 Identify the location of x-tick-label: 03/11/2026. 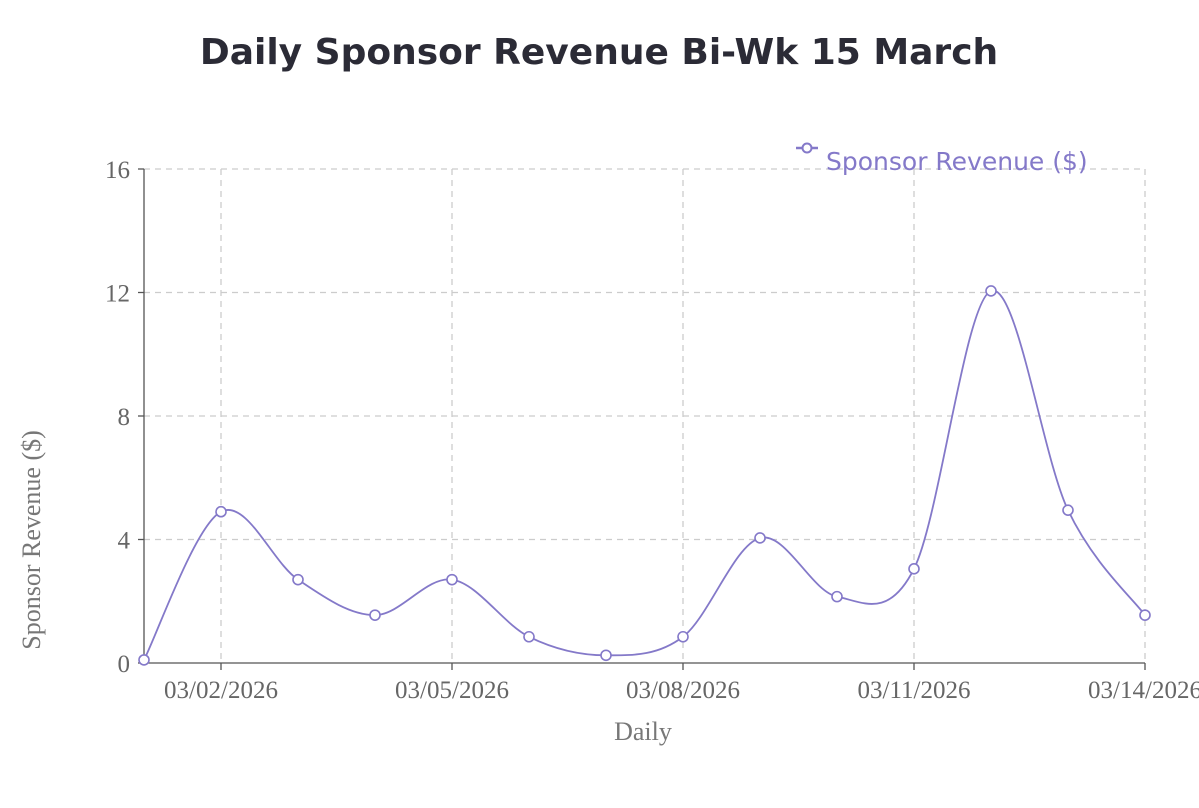
(914, 690).